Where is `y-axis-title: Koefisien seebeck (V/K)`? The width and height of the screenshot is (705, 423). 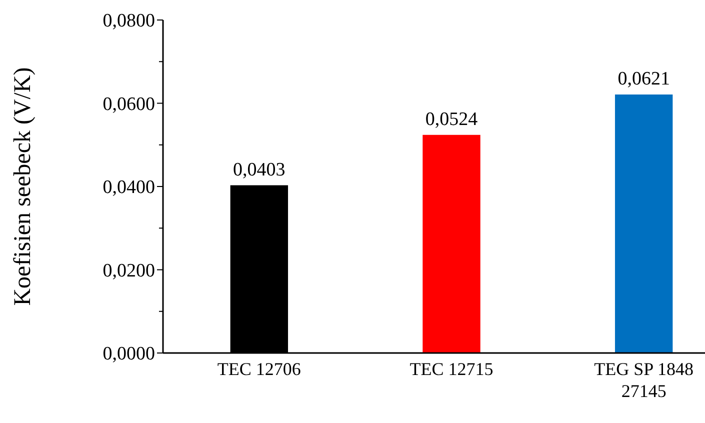
y-axis-title: Koefisien seebeck (V/K) is located at coordinates (23, 186).